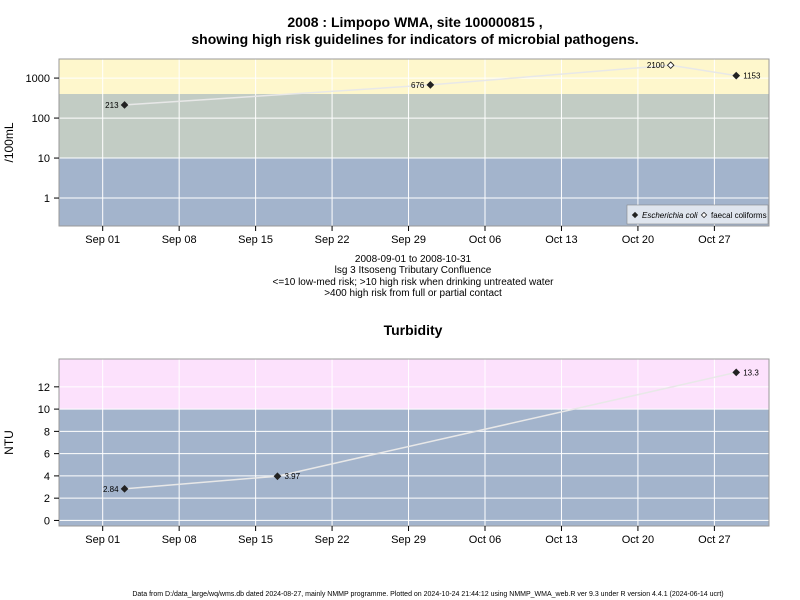  I want to click on y-tick-label: 6, so click(47, 455).